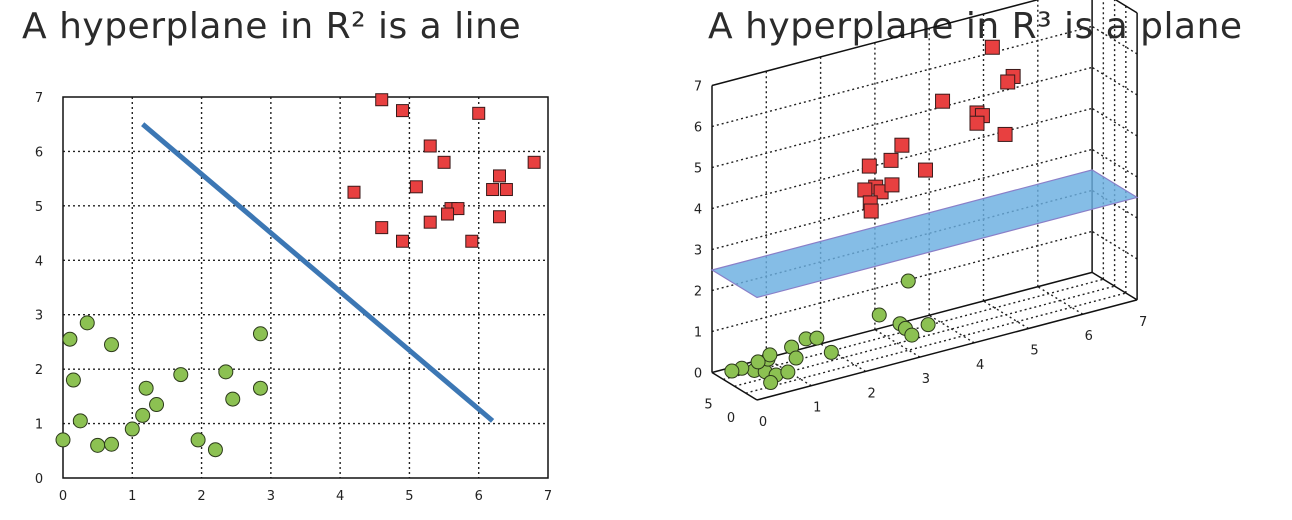 The height and width of the screenshot is (520, 1292). I want to click on z-tick-label: 2, so click(698, 292).